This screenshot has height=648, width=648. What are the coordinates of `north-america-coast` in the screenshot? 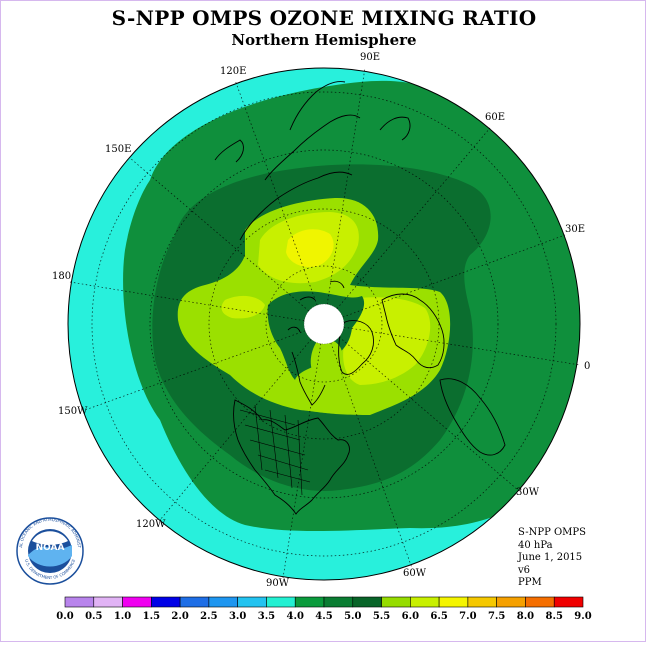 It's located at (291, 457).